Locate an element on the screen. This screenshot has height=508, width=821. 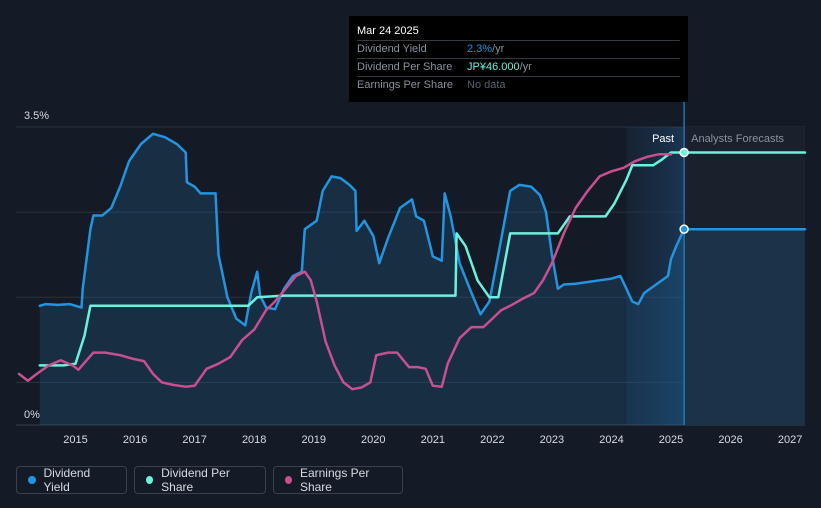
x-tick-label: 2020 is located at coordinates (373, 440).